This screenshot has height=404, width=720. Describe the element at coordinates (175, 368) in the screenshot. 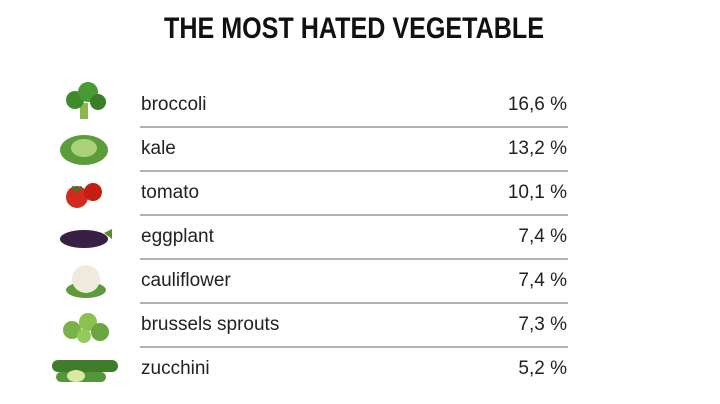

I see `label: zucchini` at that location.